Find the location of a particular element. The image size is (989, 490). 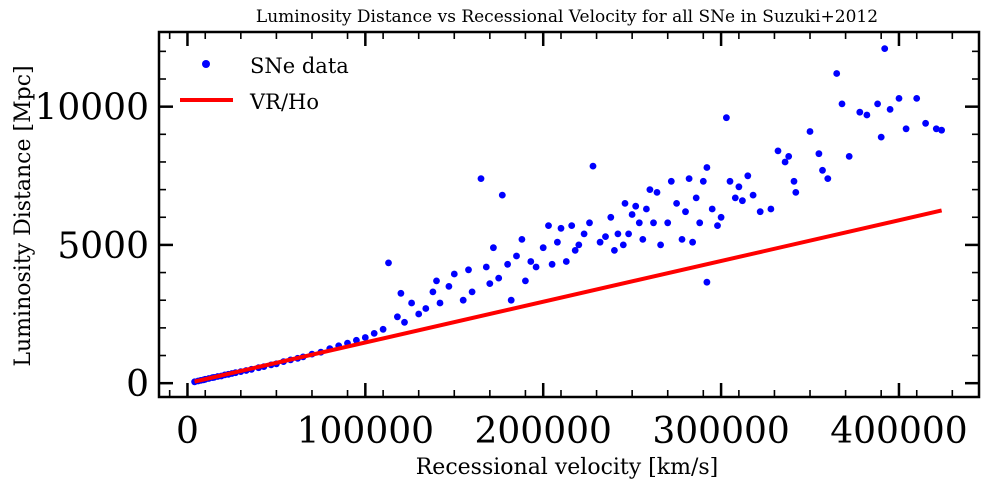

y-tick-label: 0 is located at coordinates (137, 384).